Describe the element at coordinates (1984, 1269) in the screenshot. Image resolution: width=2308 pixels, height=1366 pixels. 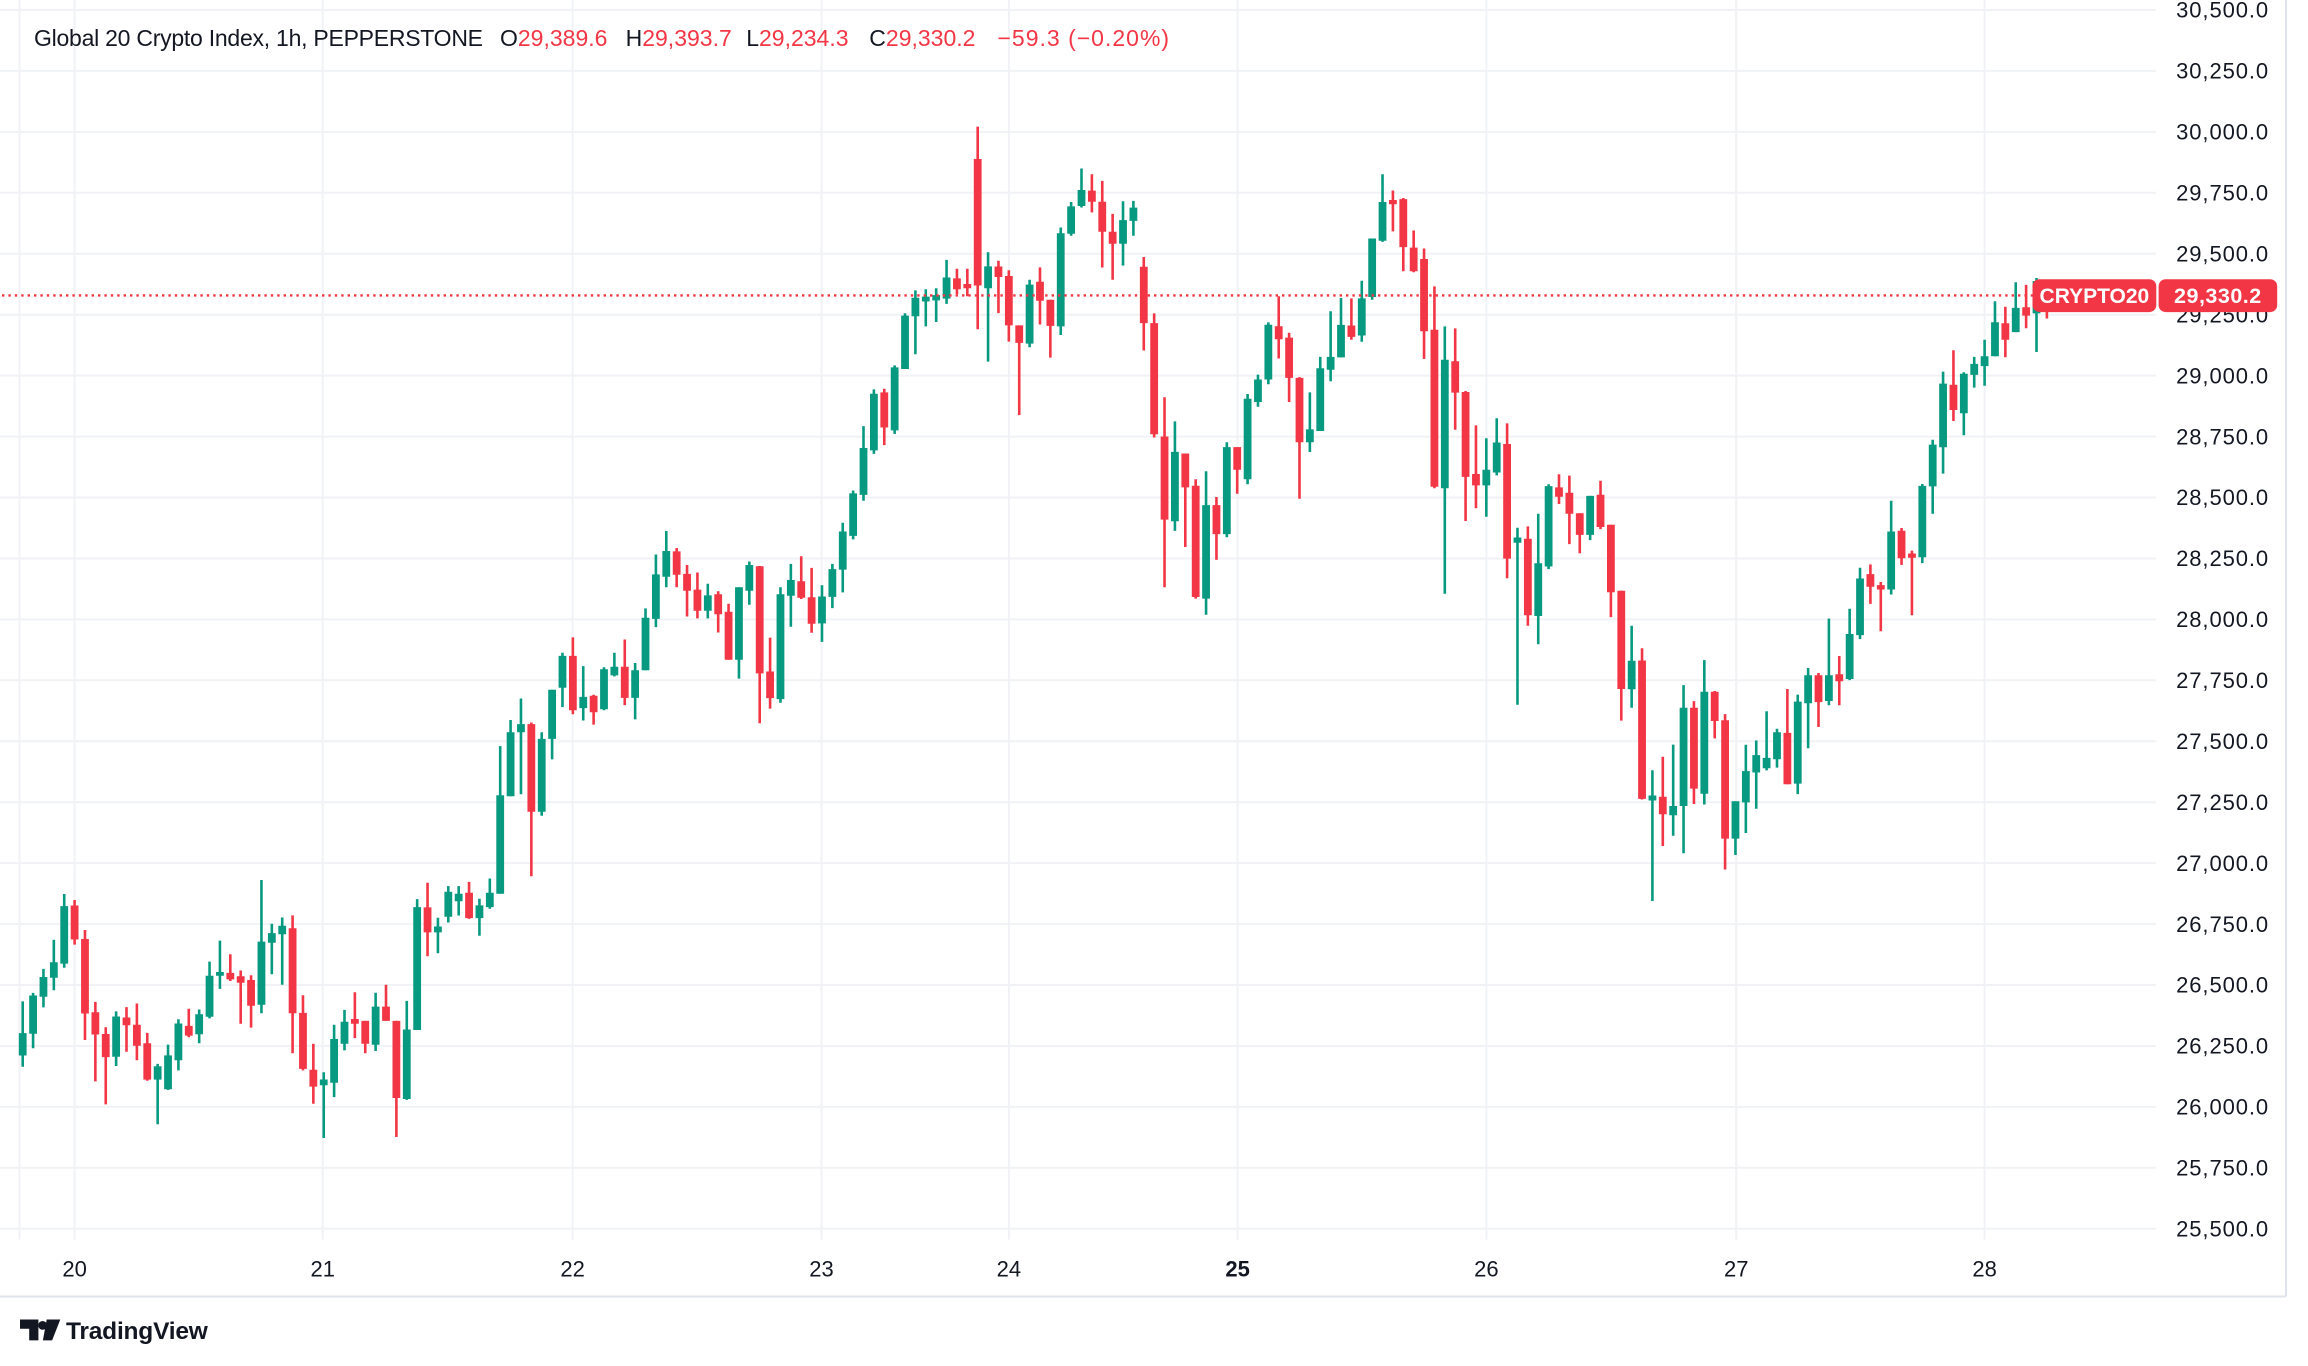
I see `svg-text: 28` at that location.